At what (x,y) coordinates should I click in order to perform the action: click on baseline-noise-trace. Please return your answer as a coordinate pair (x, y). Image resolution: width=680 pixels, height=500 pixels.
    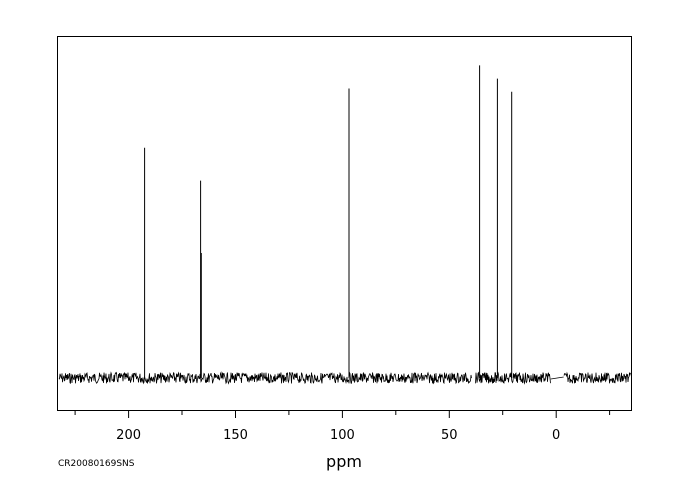
    Looking at the image, I should click on (344, 378).